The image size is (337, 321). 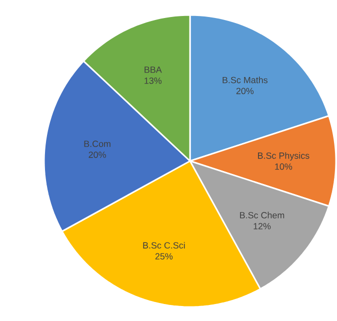 What do you see at coordinates (164, 245) in the screenshot?
I see `slice-label: B.Sc C.Sci` at bounding box center [164, 245].